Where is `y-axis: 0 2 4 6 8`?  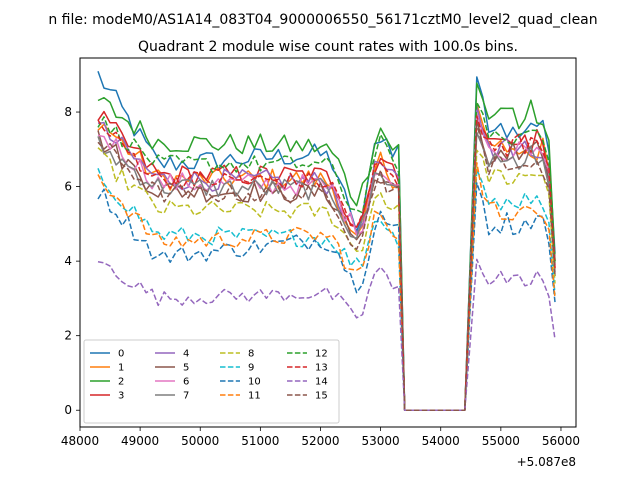
y-axis: 0 2 4 6 8 is located at coordinates (72, 261).